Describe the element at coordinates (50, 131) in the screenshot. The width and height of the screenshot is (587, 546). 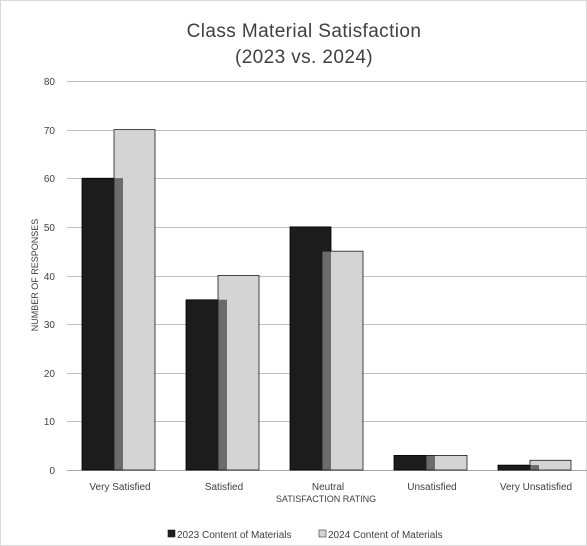
I see `y-tick-label: 70` at that location.